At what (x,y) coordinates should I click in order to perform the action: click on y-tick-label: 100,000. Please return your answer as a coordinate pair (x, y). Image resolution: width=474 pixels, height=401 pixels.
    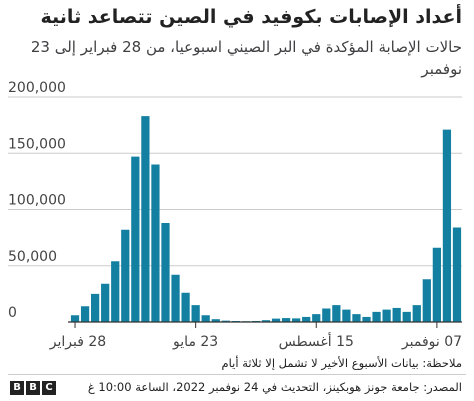
    Looking at the image, I should click on (37, 201).